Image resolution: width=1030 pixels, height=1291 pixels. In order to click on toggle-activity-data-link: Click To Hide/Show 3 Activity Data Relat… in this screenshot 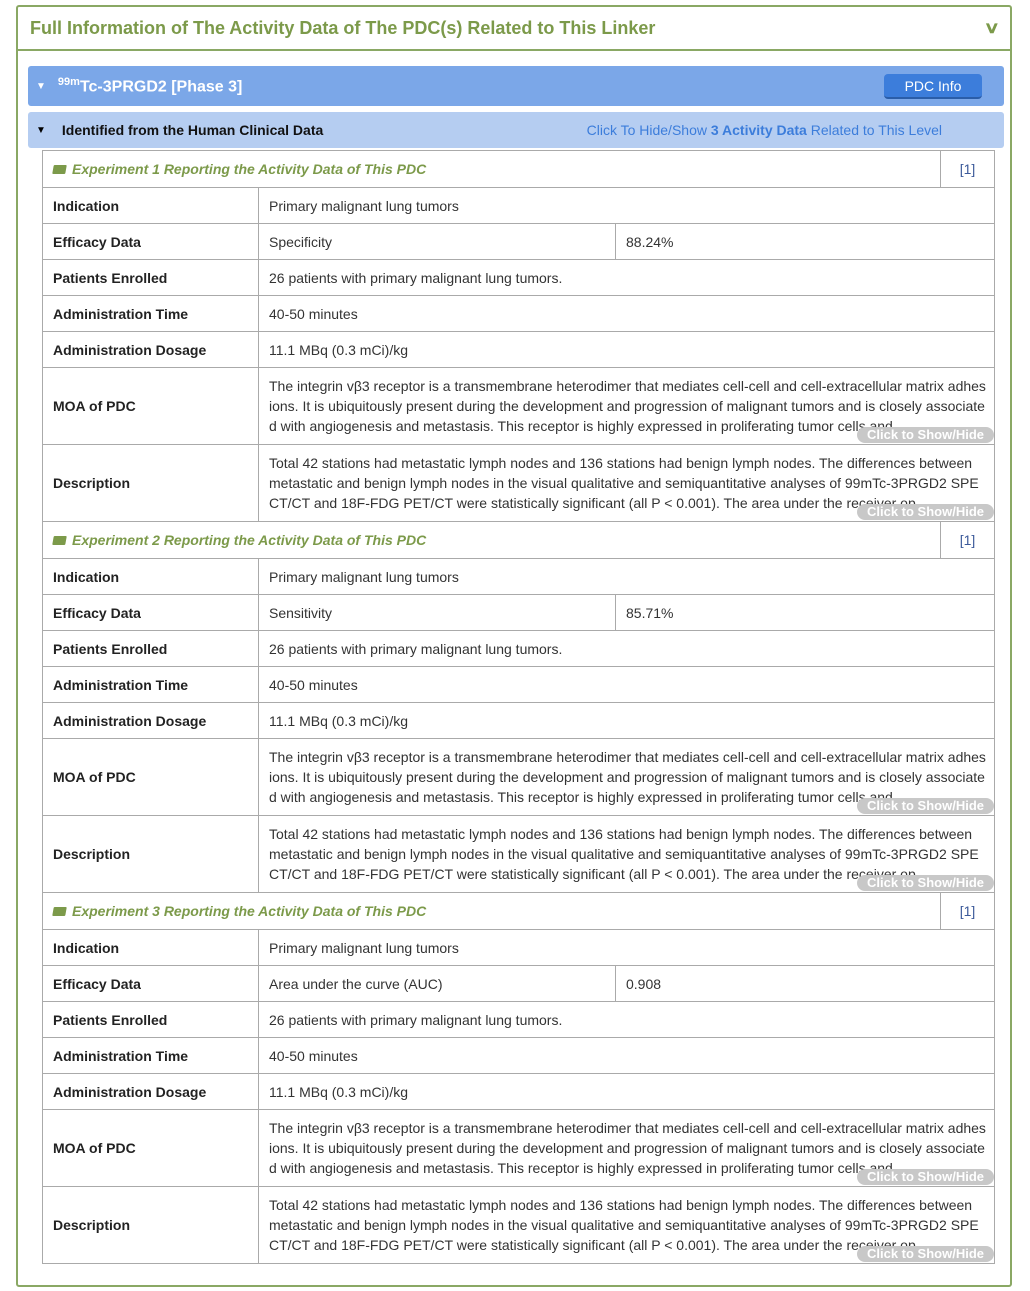, I will do `click(764, 130)`.